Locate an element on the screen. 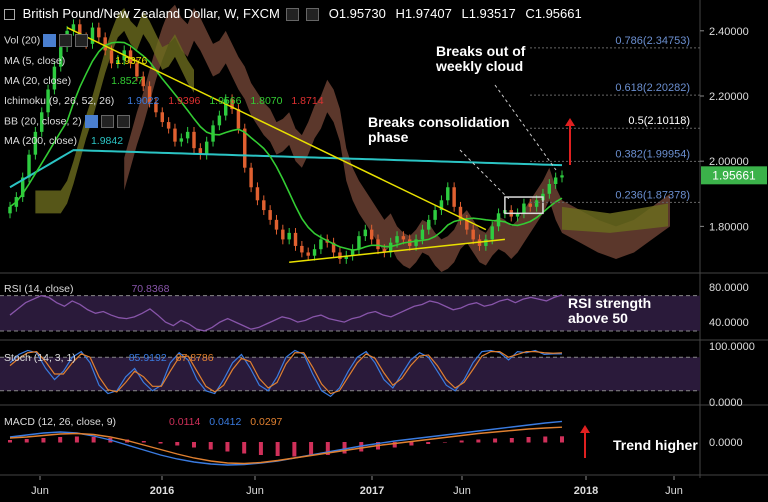 This screenshot has height=502, width=768. macd-value-2: 0.0412 is located at coordinates (225, 422).